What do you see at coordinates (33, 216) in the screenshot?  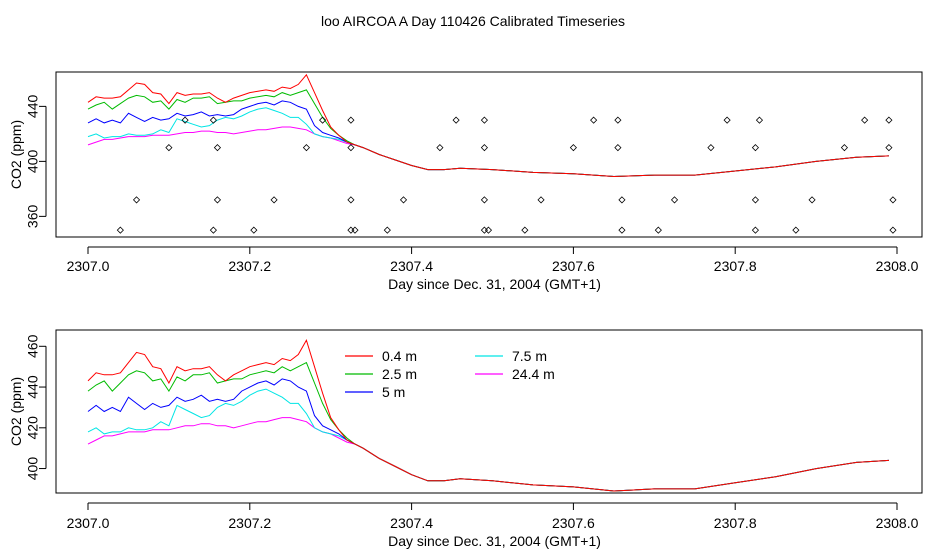 I see `y-tick-label: 360` at bounding box center [33, 216].